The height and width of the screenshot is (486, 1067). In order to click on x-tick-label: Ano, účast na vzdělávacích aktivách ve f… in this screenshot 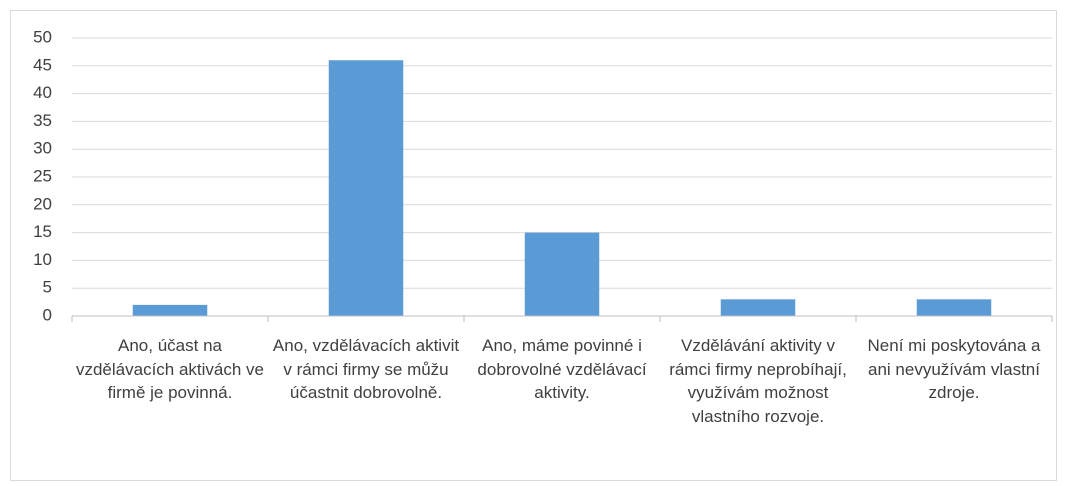, I will do `click(170, 369)`.